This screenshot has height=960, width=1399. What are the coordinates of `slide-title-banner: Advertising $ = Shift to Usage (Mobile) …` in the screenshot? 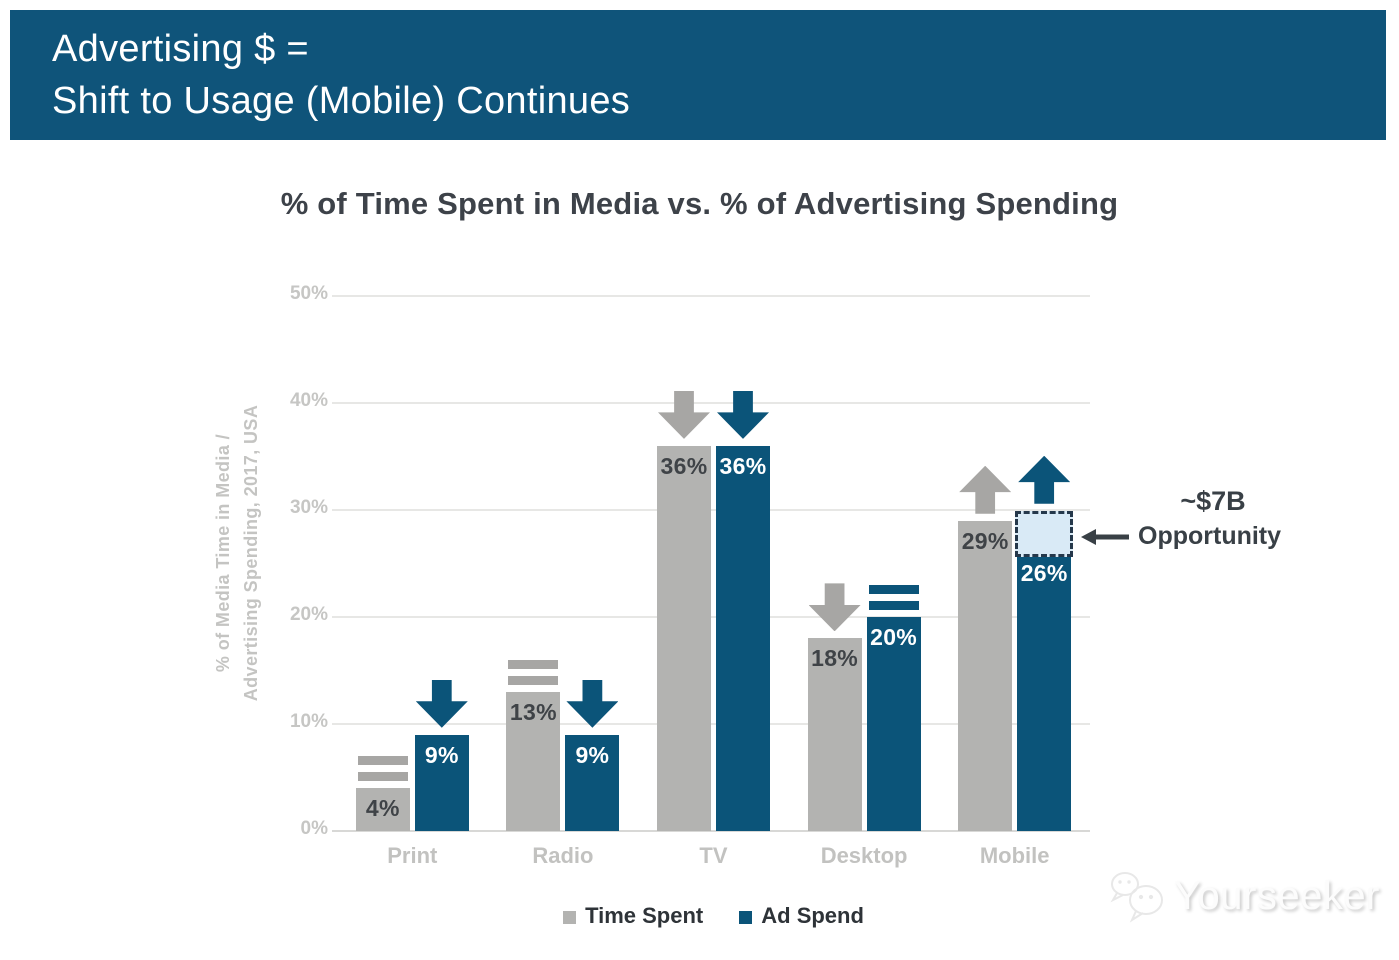 It's located at (698, 75).